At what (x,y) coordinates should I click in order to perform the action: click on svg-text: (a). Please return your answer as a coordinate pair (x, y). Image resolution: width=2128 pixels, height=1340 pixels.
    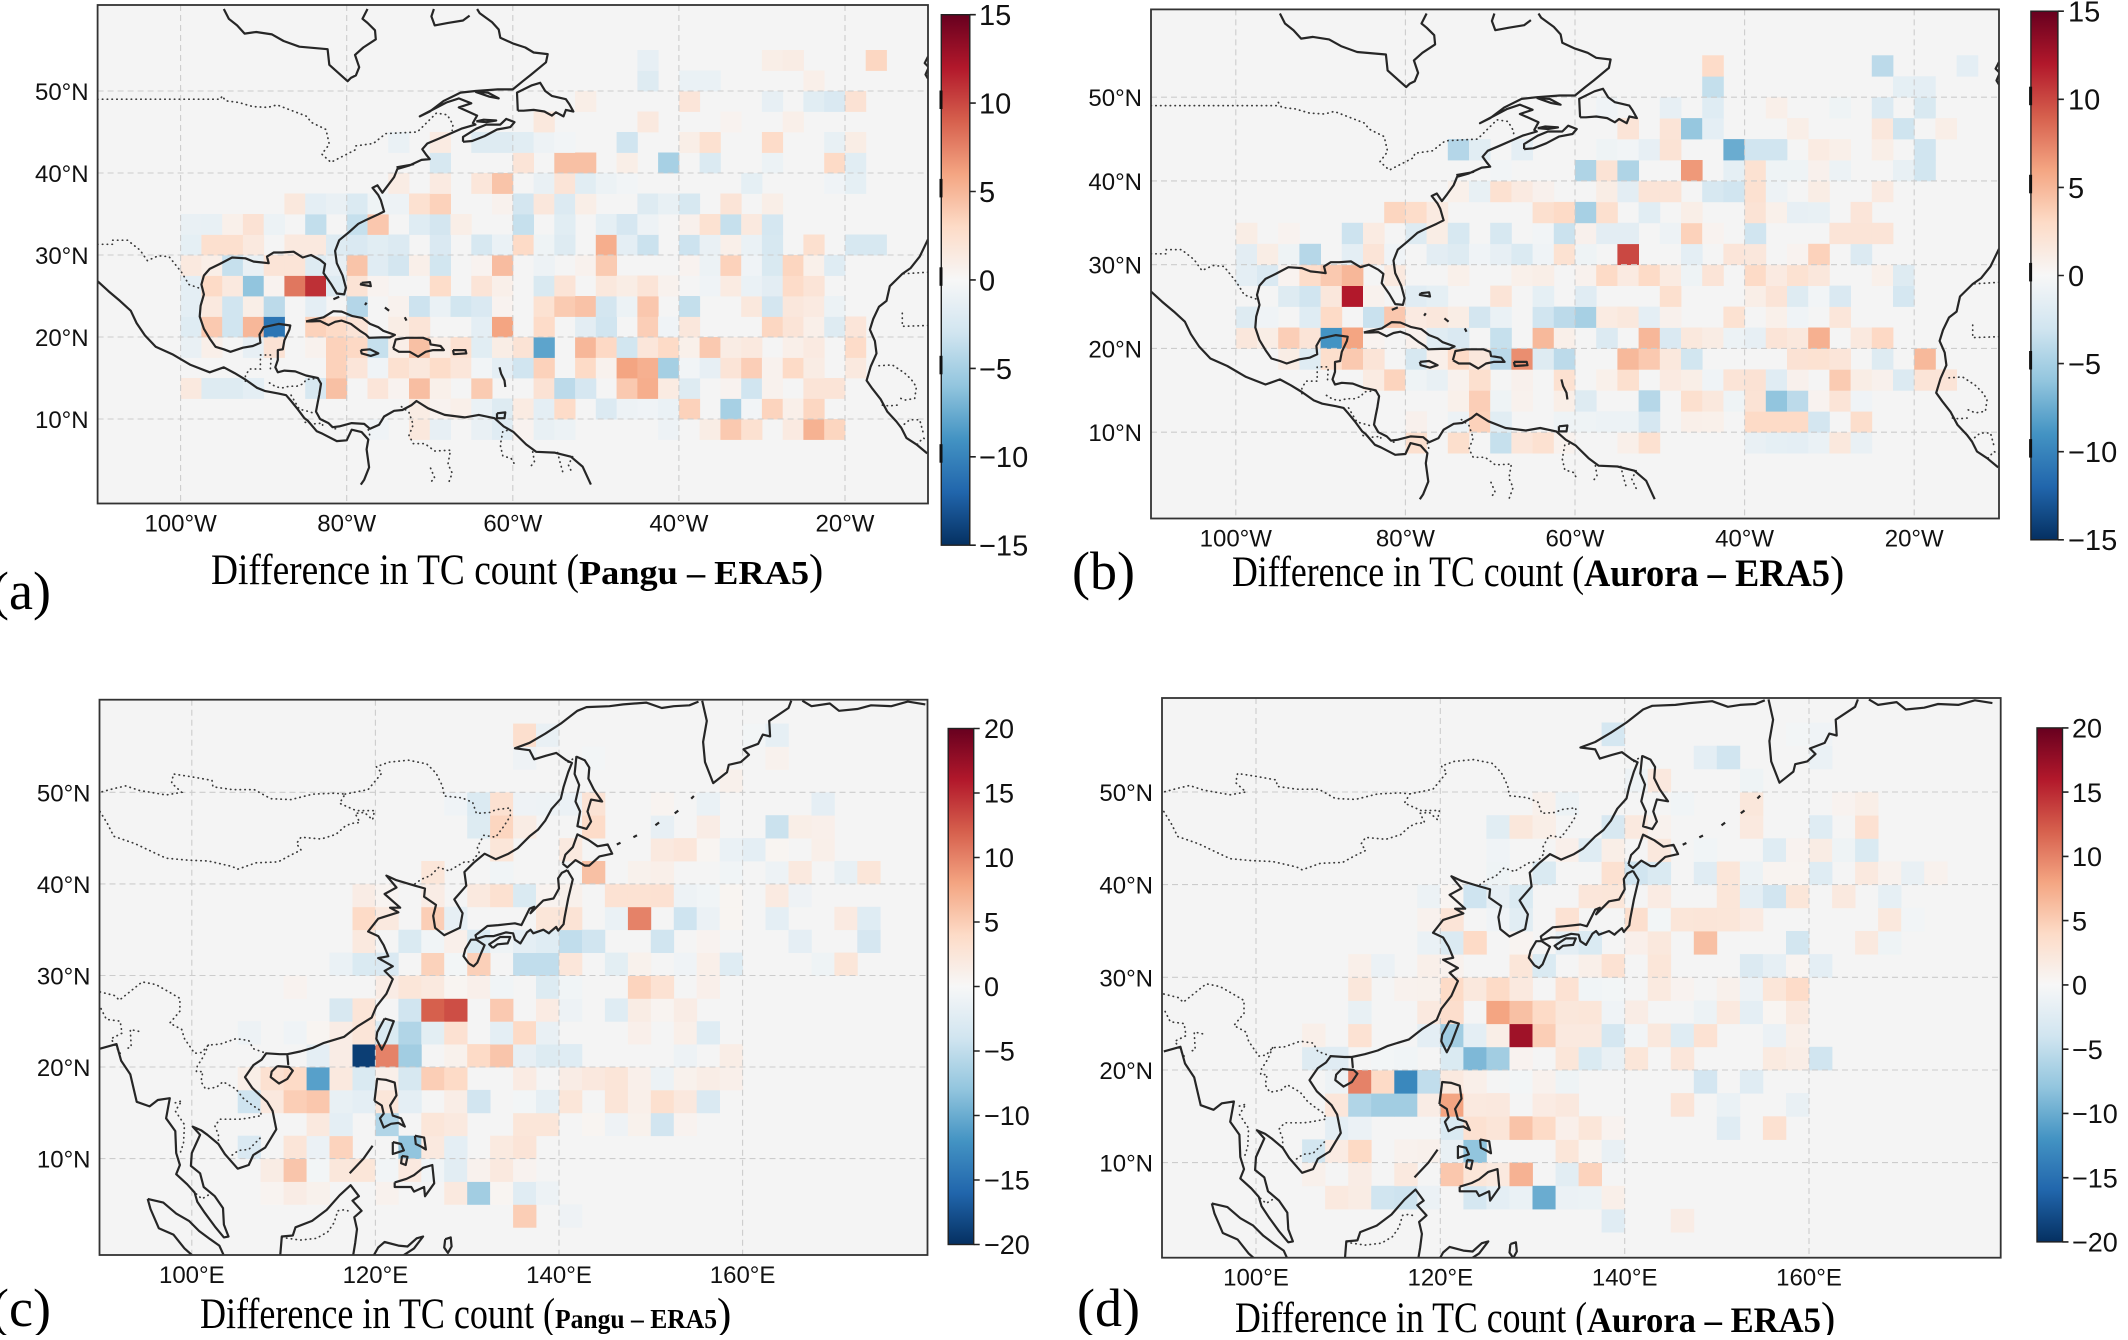
    Looking at the image, I should click on (25, 591).